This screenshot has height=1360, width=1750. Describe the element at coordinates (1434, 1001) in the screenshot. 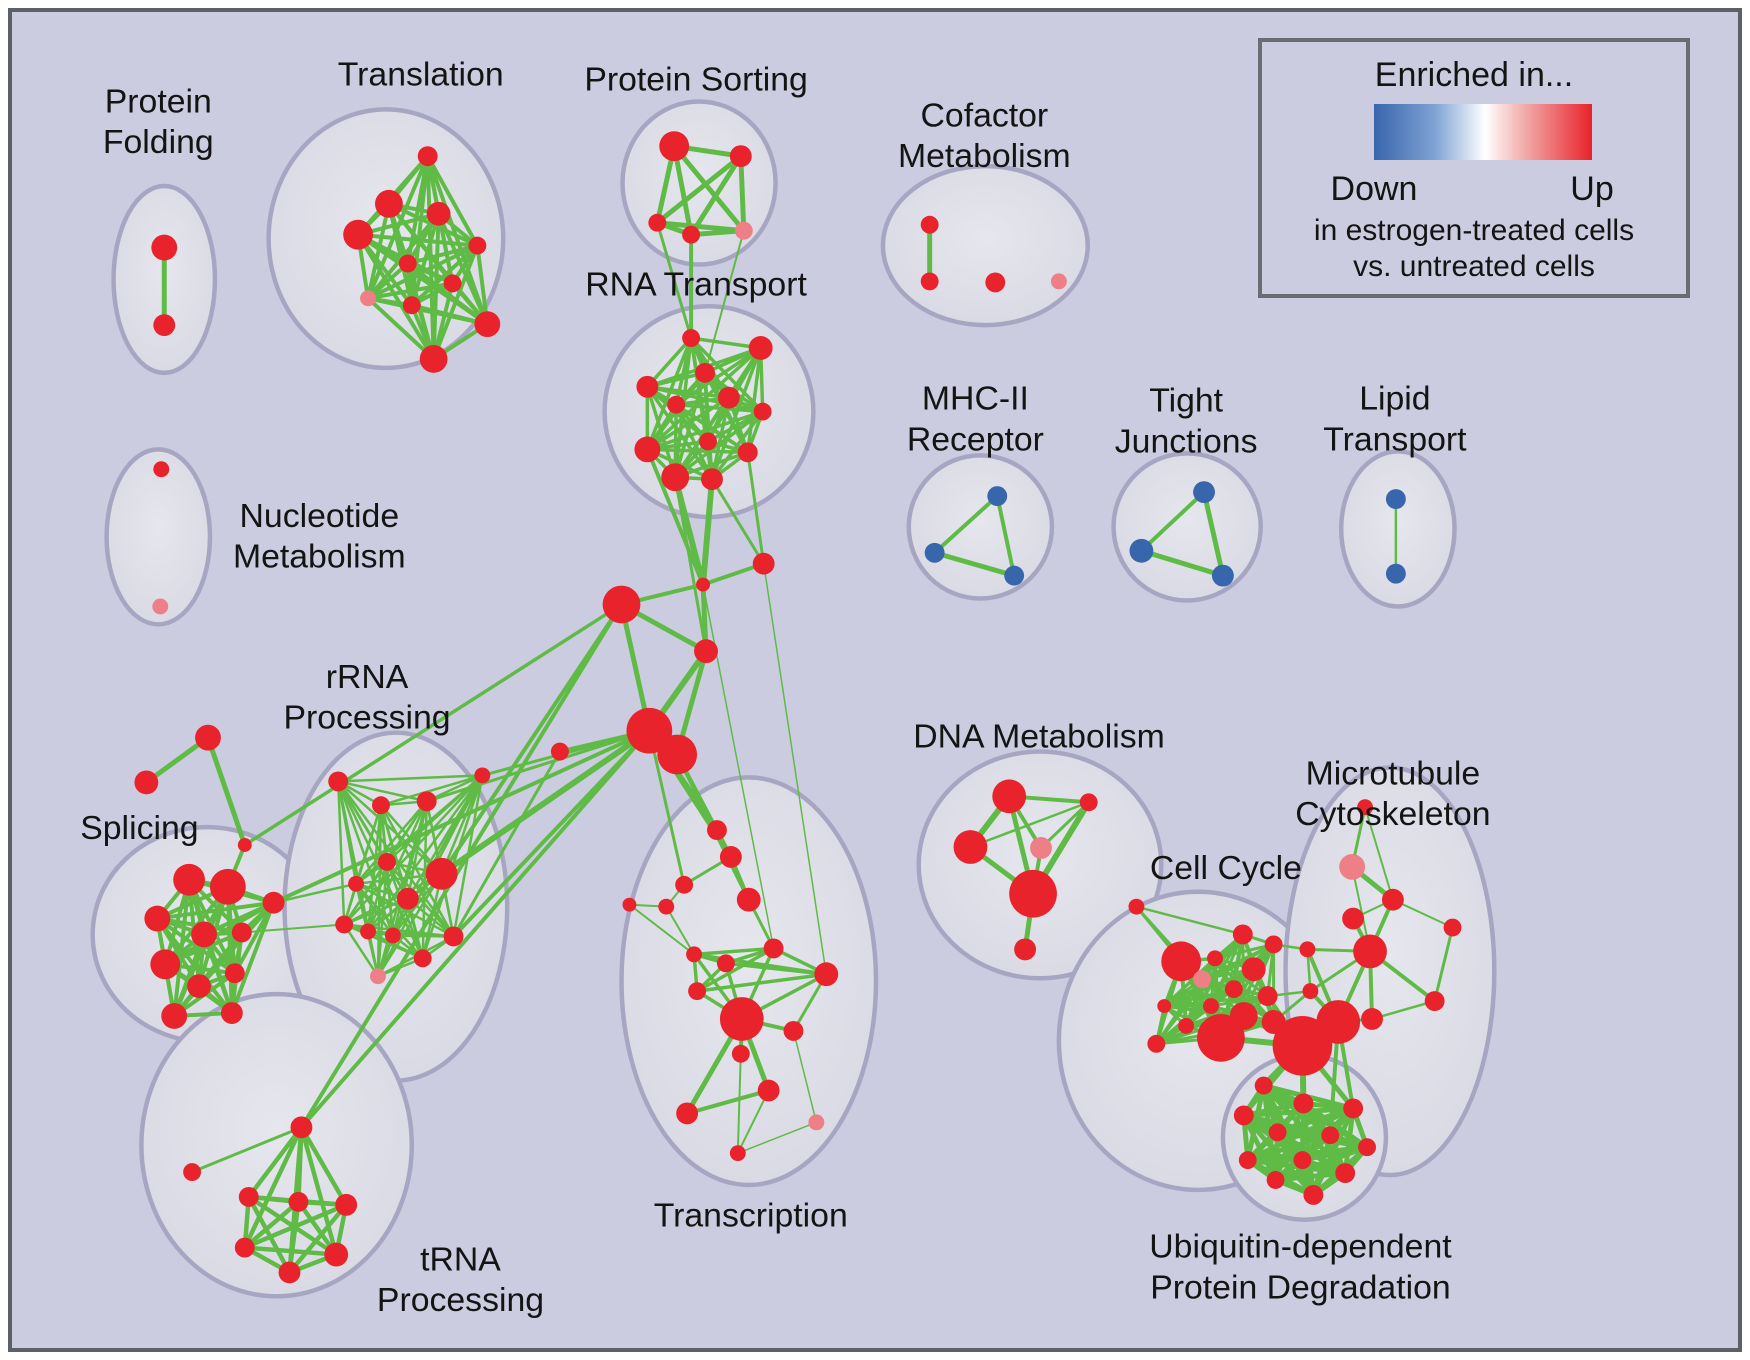

I see `node-mt5` at that location.